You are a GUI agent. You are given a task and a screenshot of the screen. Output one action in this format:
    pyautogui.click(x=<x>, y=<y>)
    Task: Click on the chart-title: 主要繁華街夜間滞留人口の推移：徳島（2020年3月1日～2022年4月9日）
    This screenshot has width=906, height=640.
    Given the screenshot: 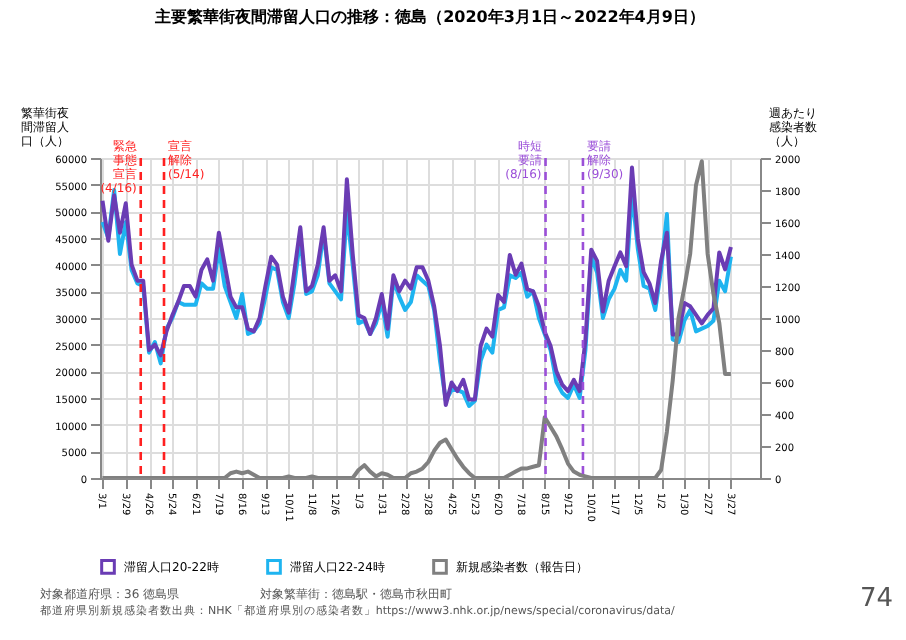 What is the action you would take?
    pyautogui.click(x=429, y=16)
    